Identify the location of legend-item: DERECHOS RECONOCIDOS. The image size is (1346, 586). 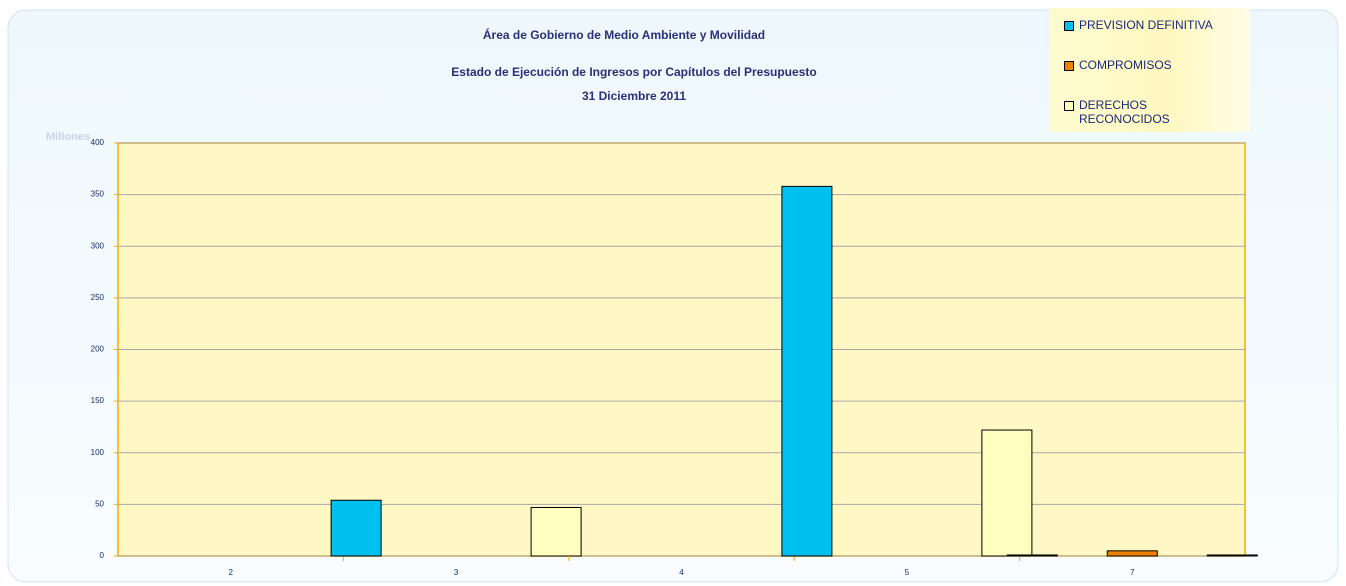
(1154, 112).